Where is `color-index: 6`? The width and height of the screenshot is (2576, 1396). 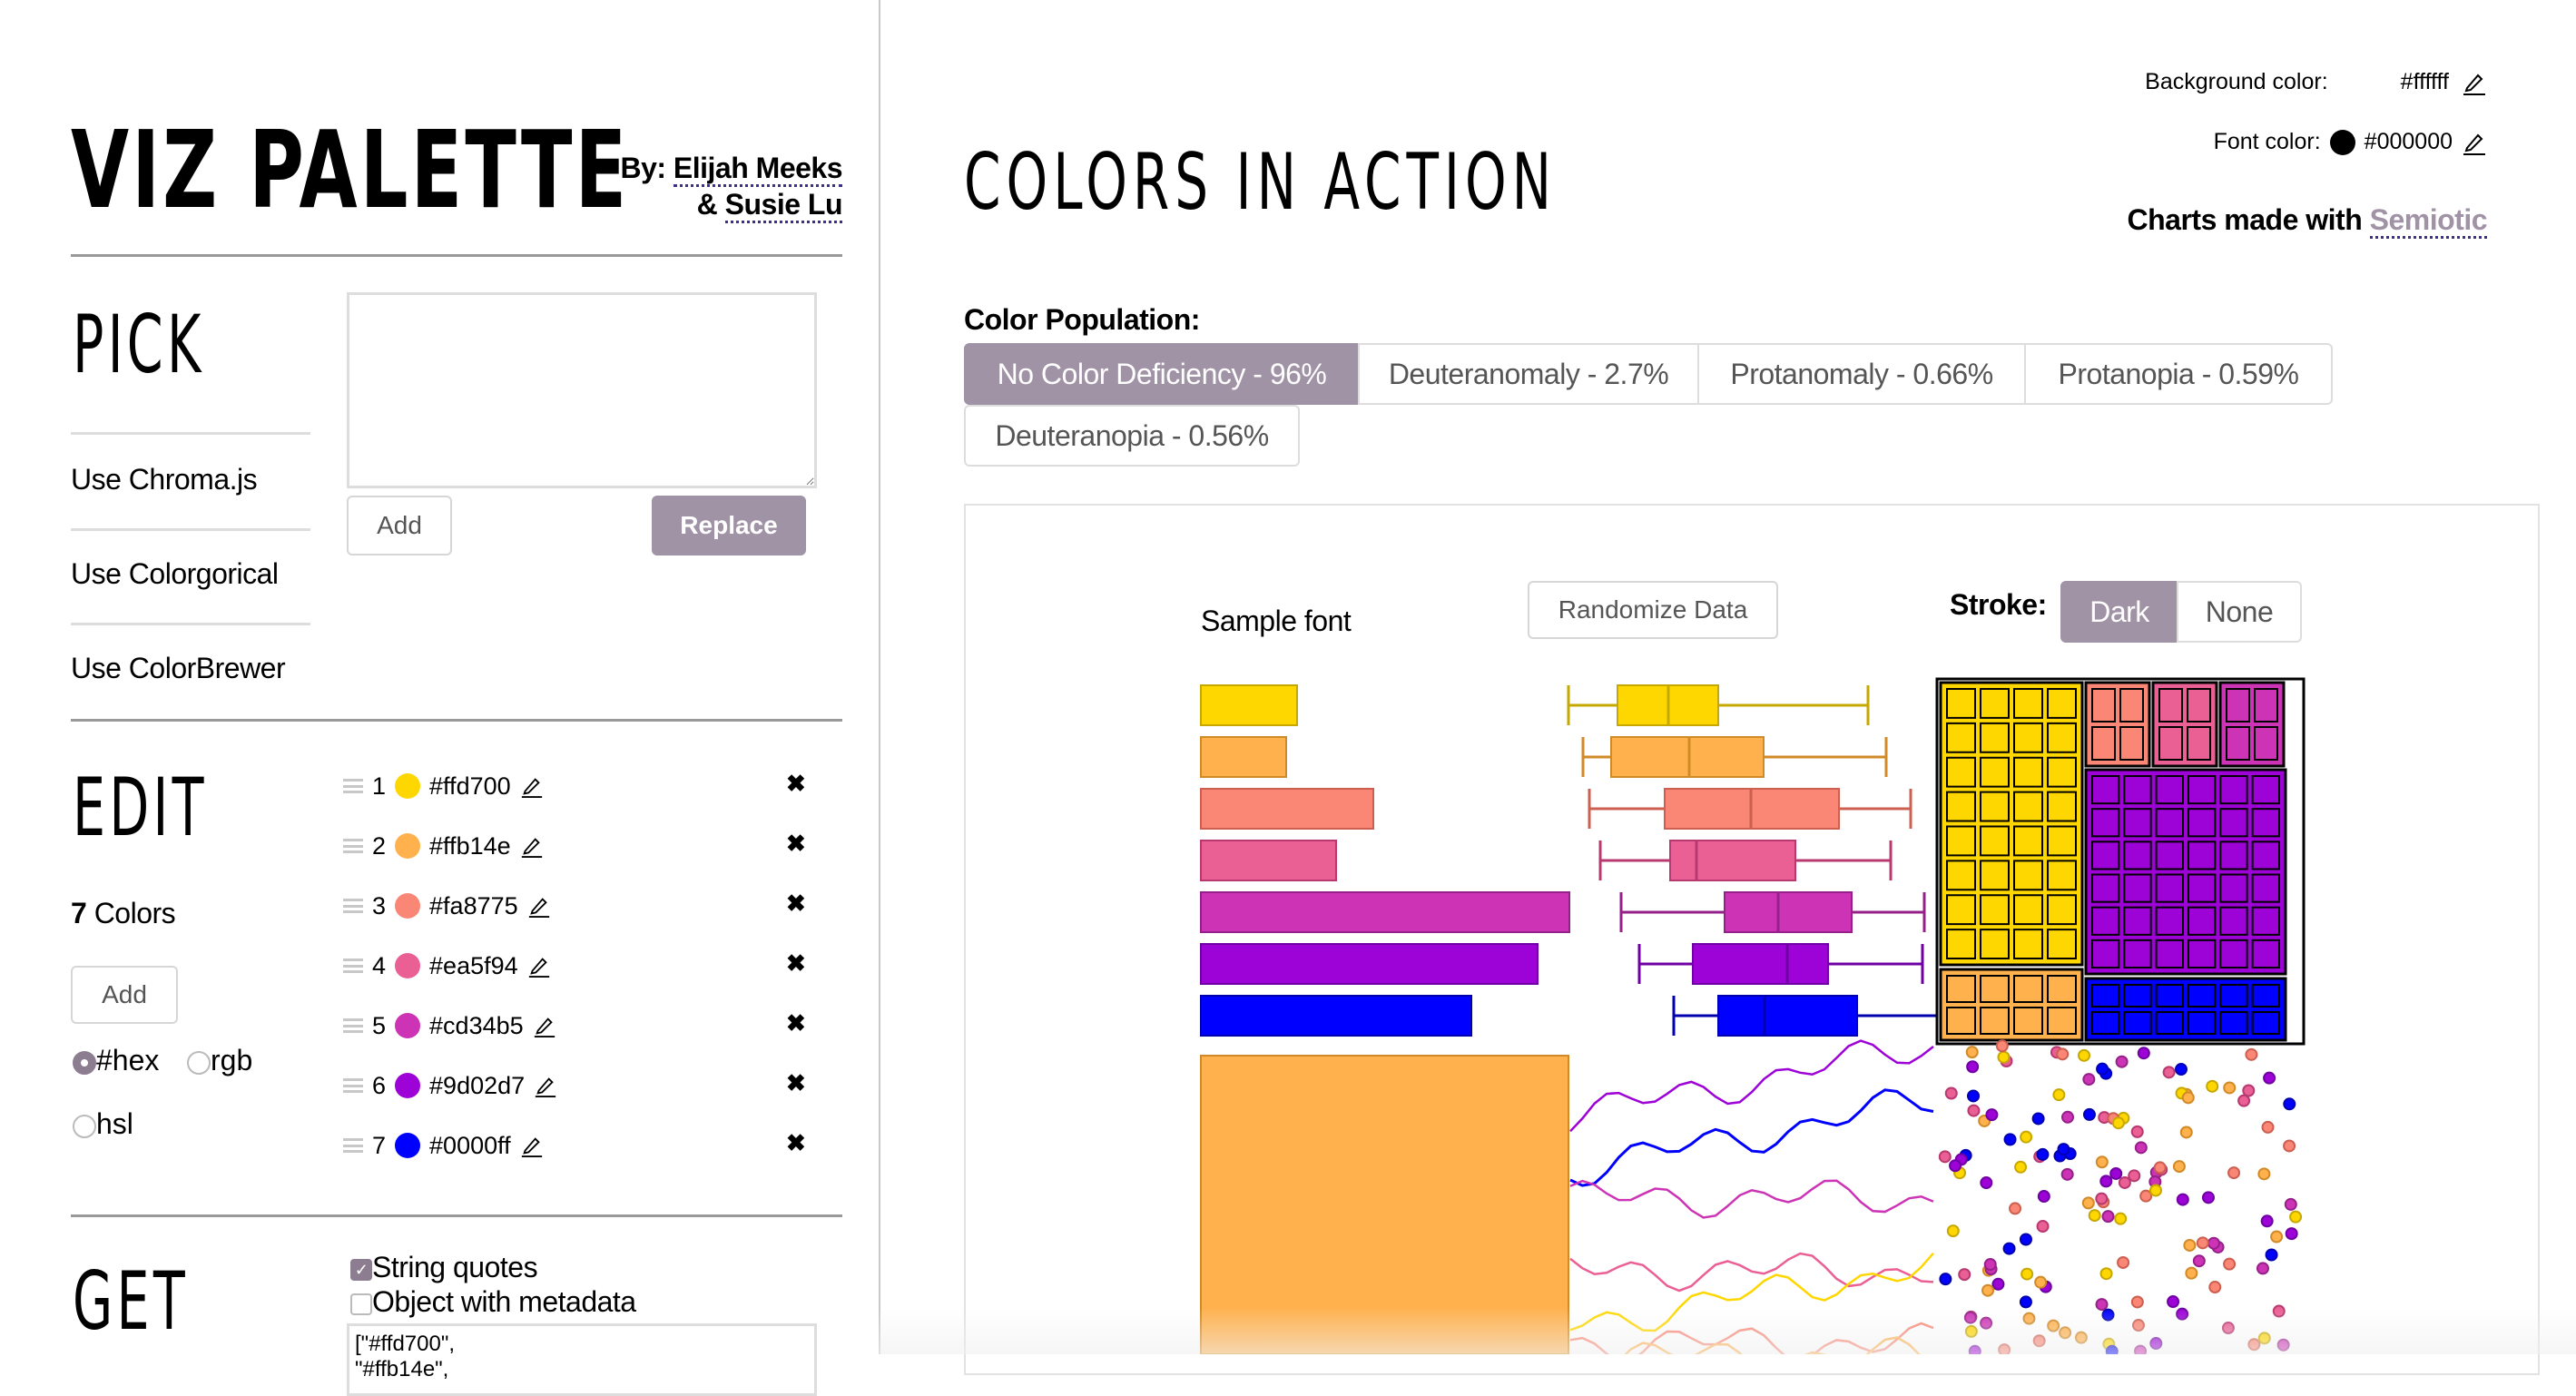
color-index: 6 is located at coordinates (379, 1085).